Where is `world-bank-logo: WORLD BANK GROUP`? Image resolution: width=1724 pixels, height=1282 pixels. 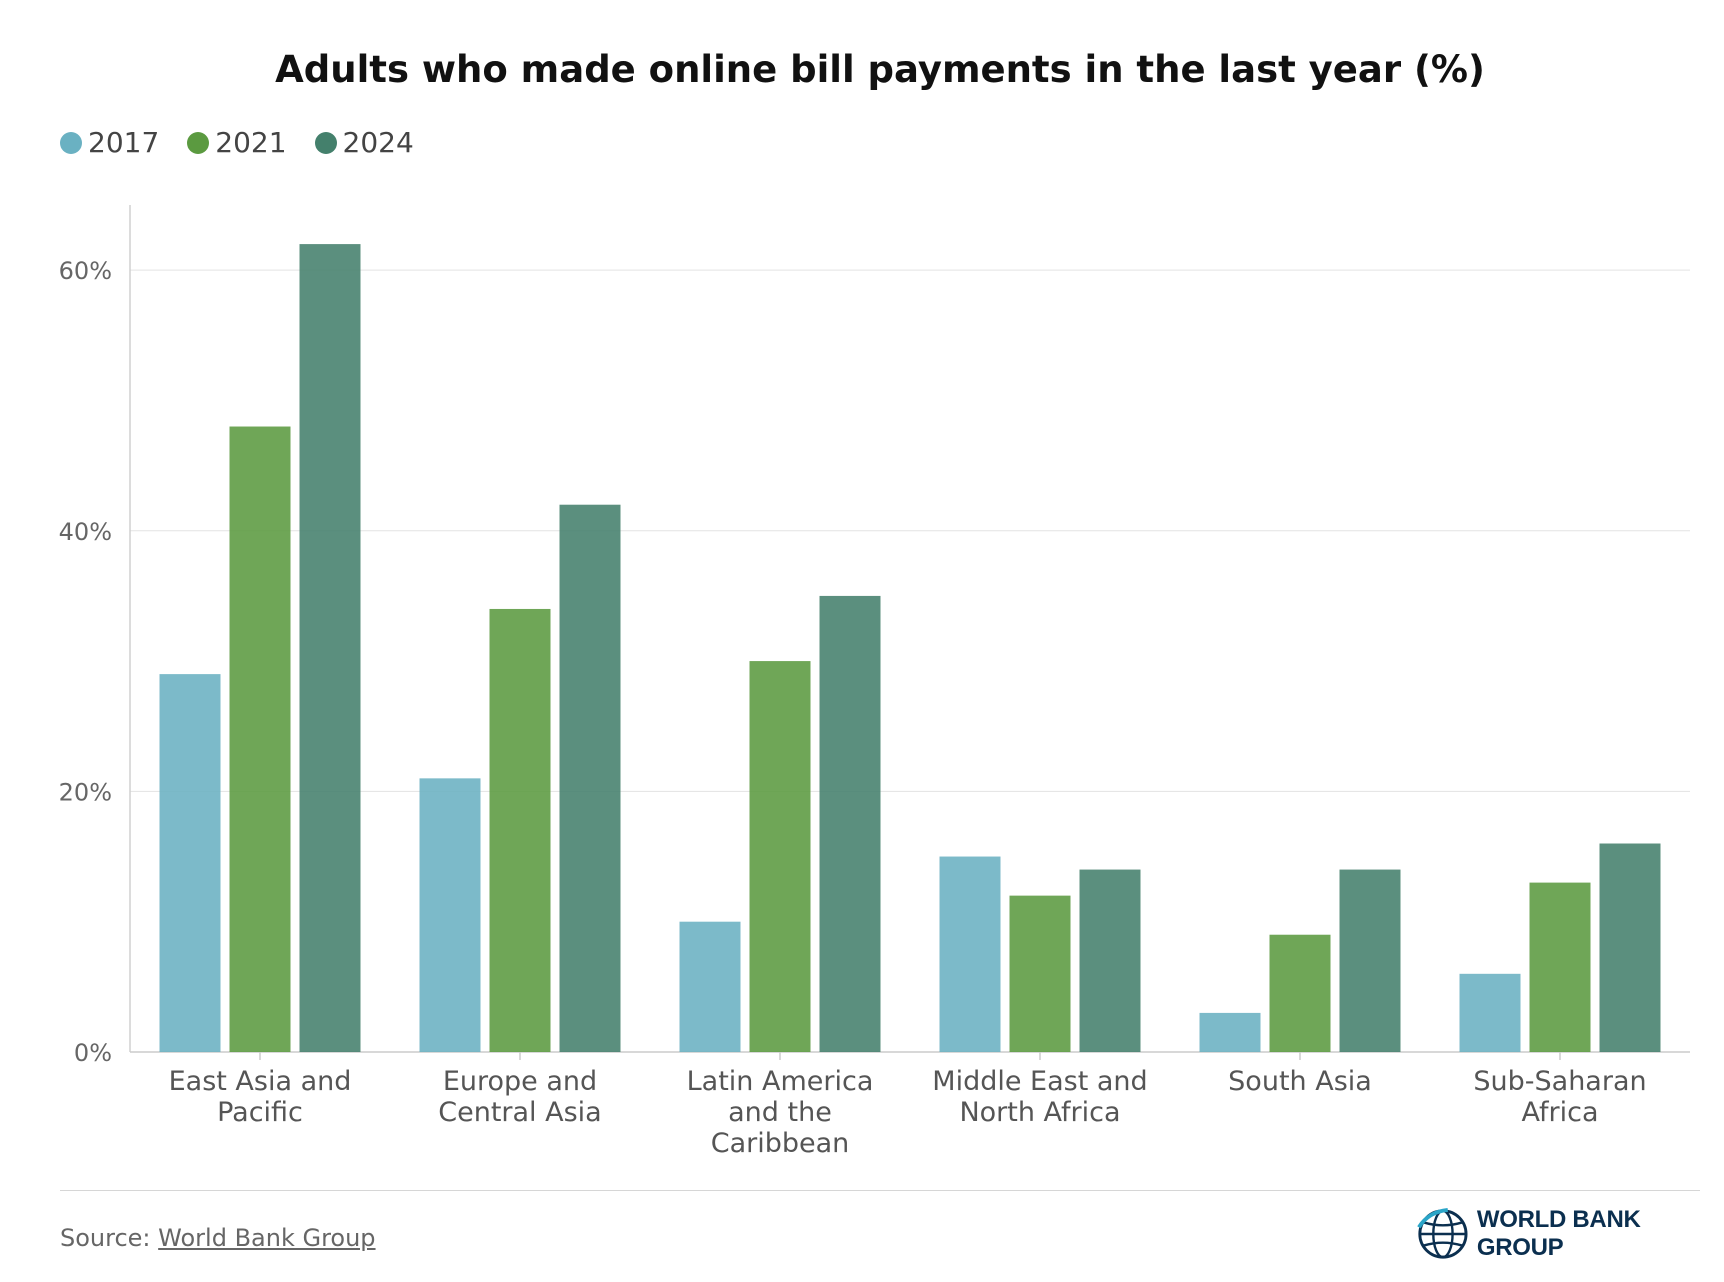
world-bank-logo: WORLD BANK GROUP is located at coordinates (1569, 1234).